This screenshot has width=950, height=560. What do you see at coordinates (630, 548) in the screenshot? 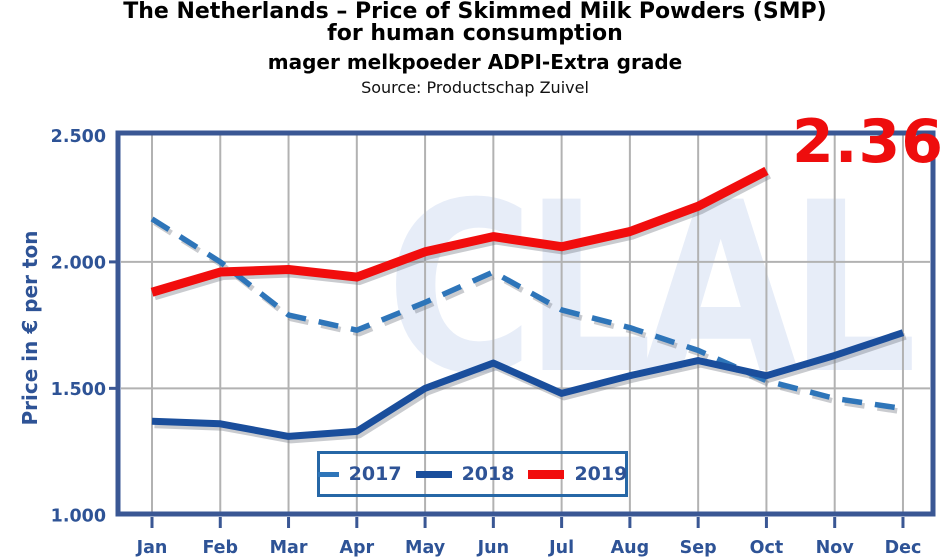
I see `x-tick-label-aug: Aug` at bounding box center [630, 548].